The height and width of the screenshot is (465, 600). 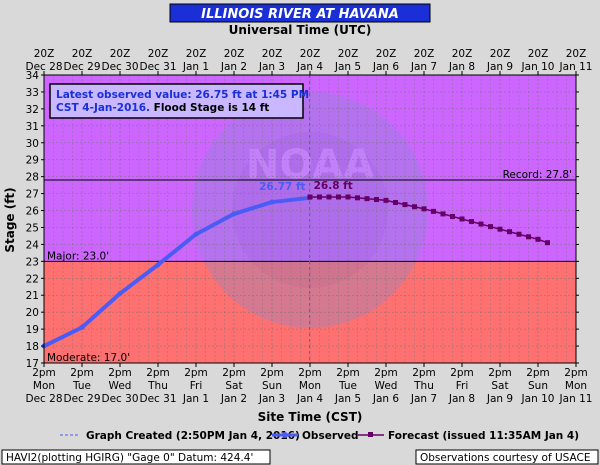 I want to click on observed-line, so click(x=177, y=272).